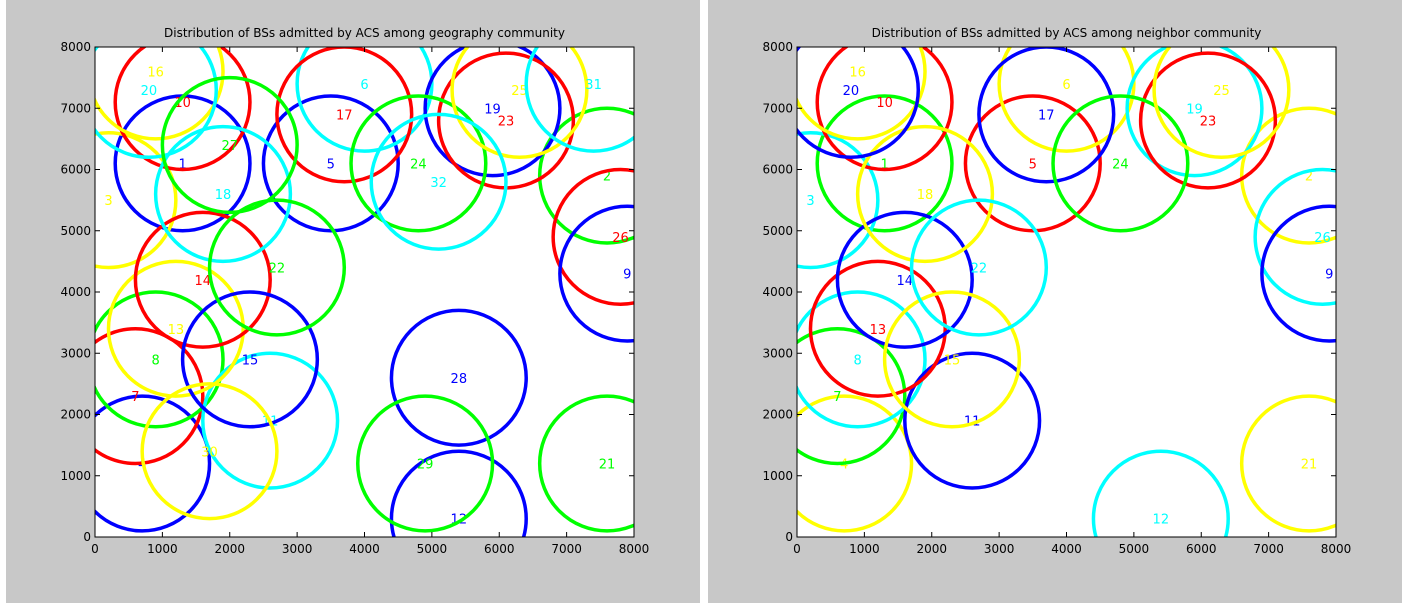 This screenshot has width=1409, height=603. Describe the element at coordinates (1309, 177) in the screenshot. I see `bs-label-2: 2` at that location.